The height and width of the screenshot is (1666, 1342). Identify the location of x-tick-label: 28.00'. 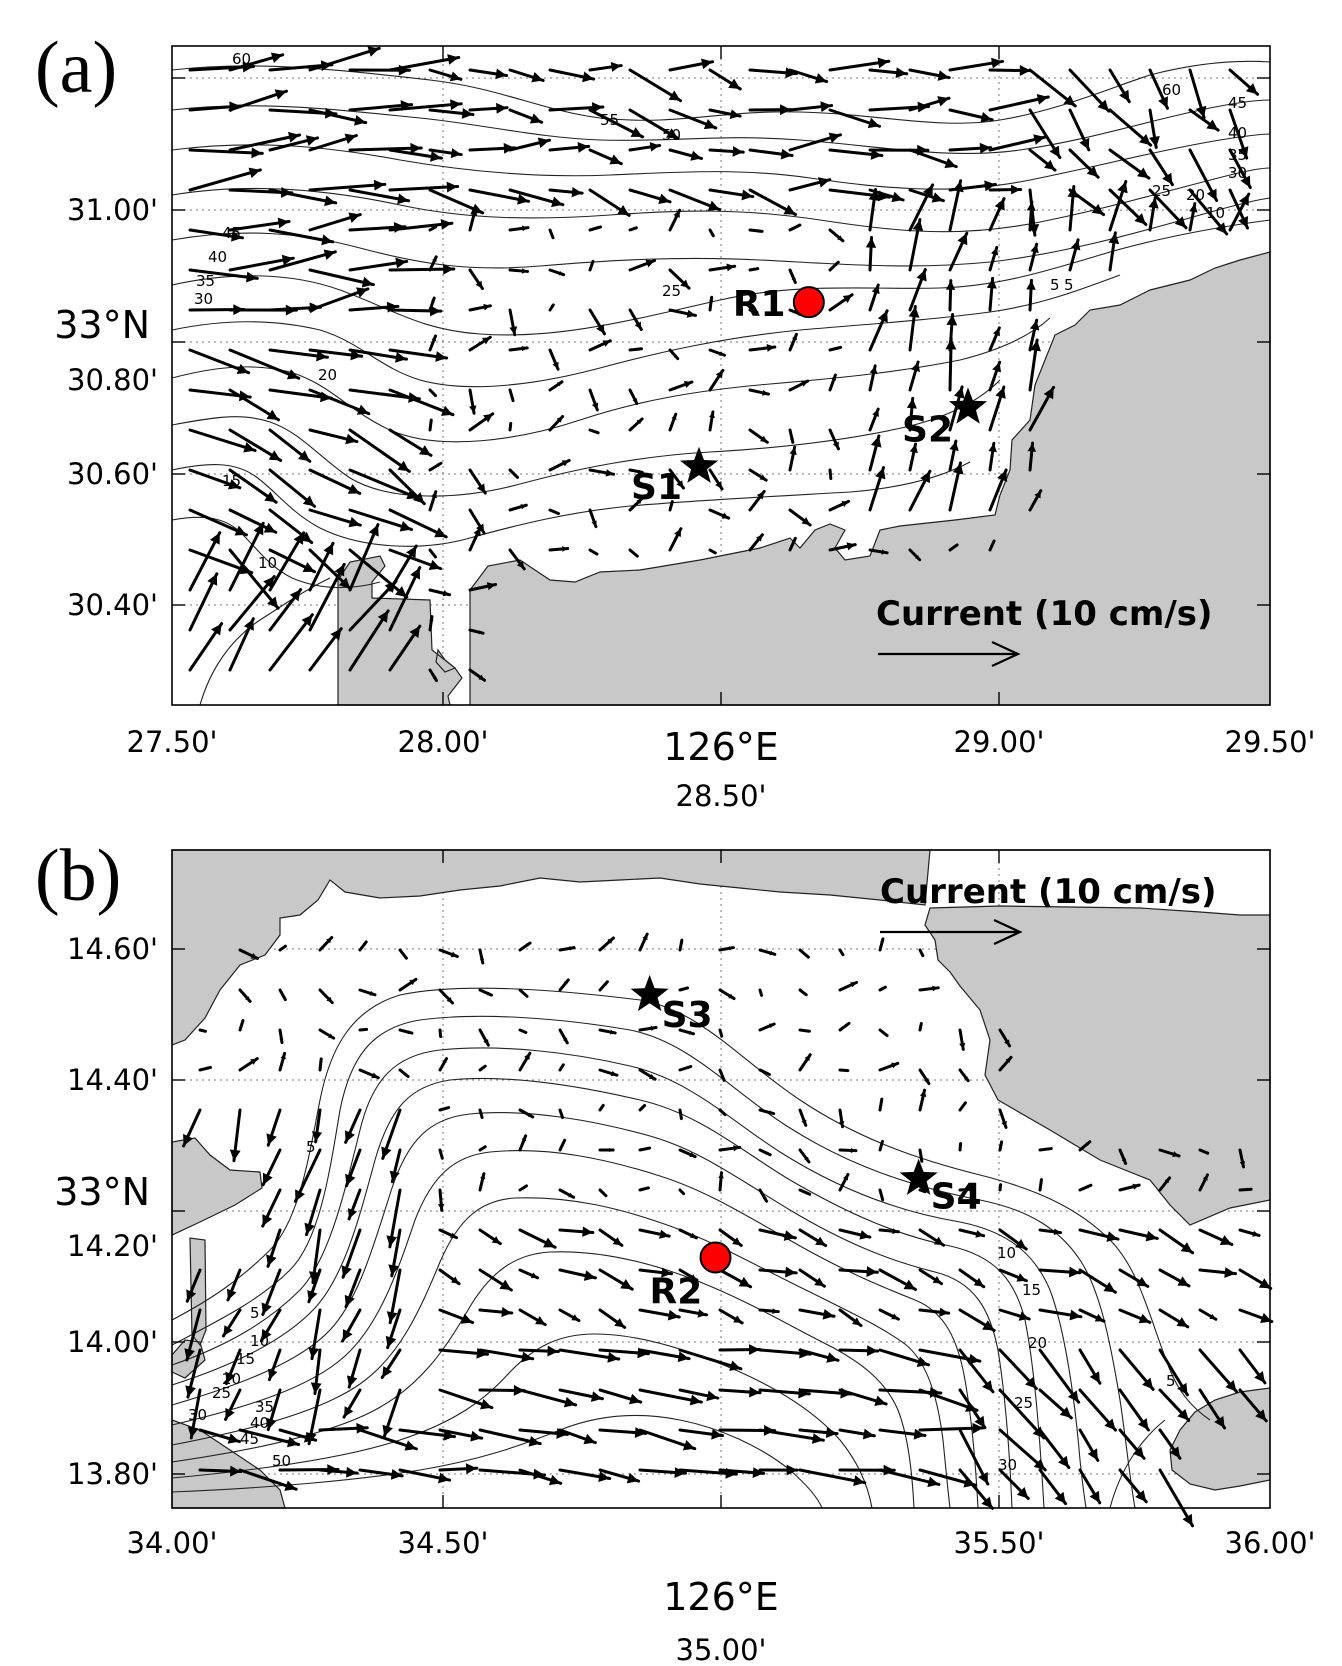
(443, 742).